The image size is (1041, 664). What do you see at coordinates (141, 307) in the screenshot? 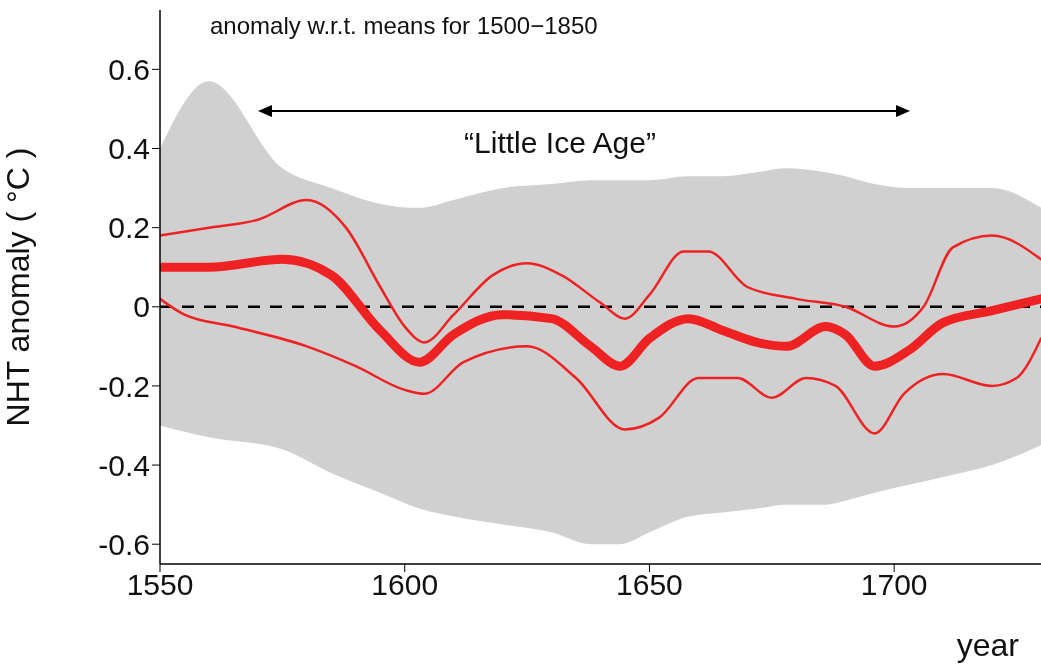
I see `y-tick-label: 0` at bounding box center [141, 307].